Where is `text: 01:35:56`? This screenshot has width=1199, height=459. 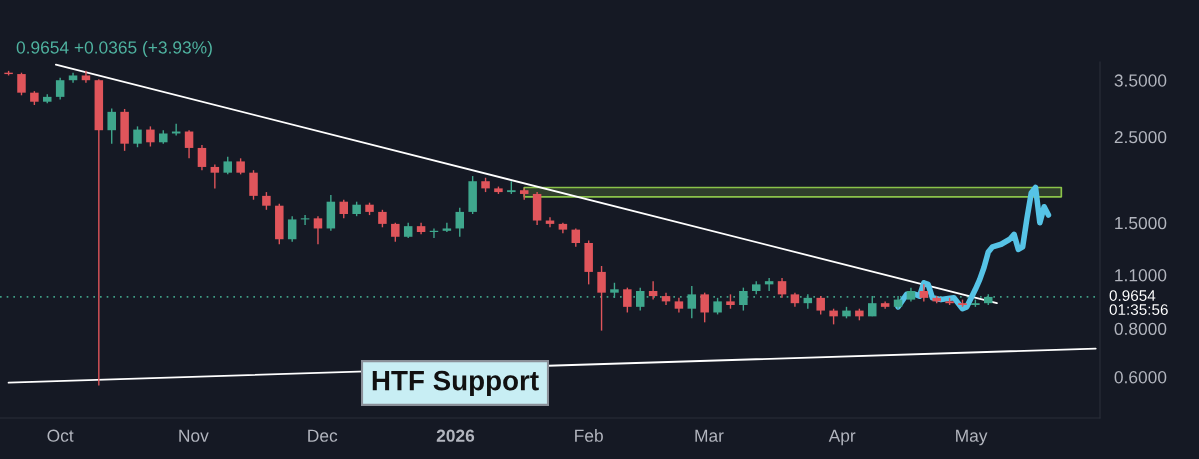 text: 01:35:56 is located at coordinates (1138, 309).